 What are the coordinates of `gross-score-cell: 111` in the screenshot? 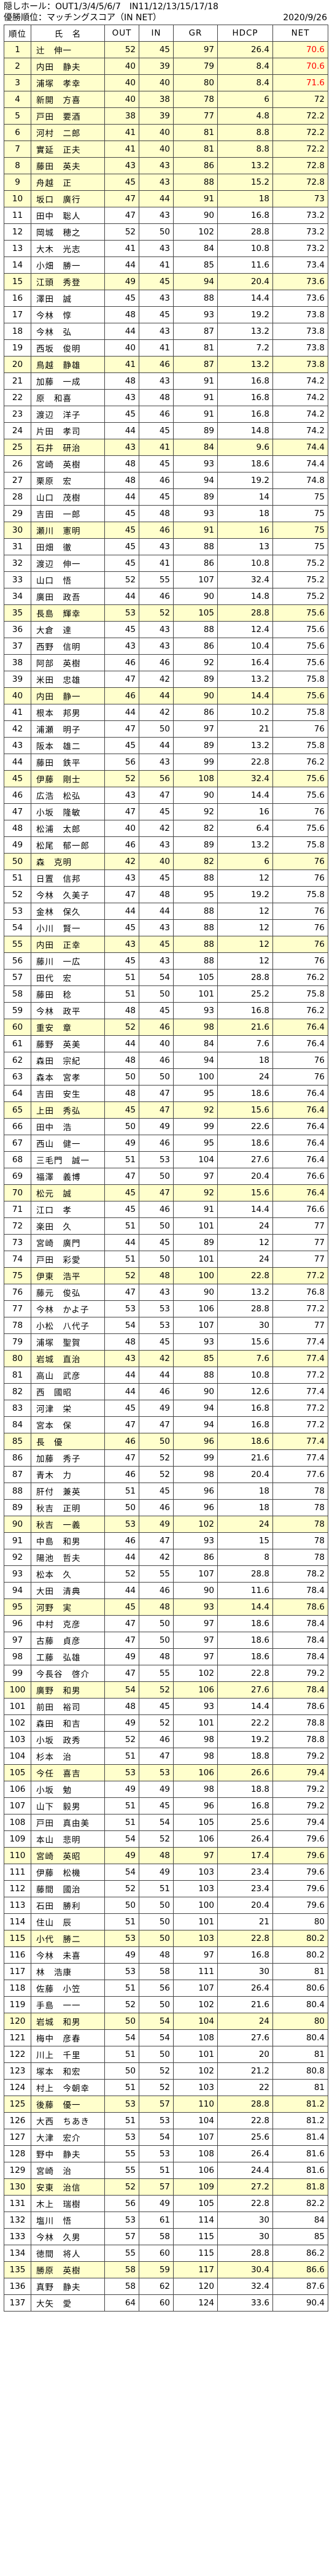 It's located at (196, 1971).